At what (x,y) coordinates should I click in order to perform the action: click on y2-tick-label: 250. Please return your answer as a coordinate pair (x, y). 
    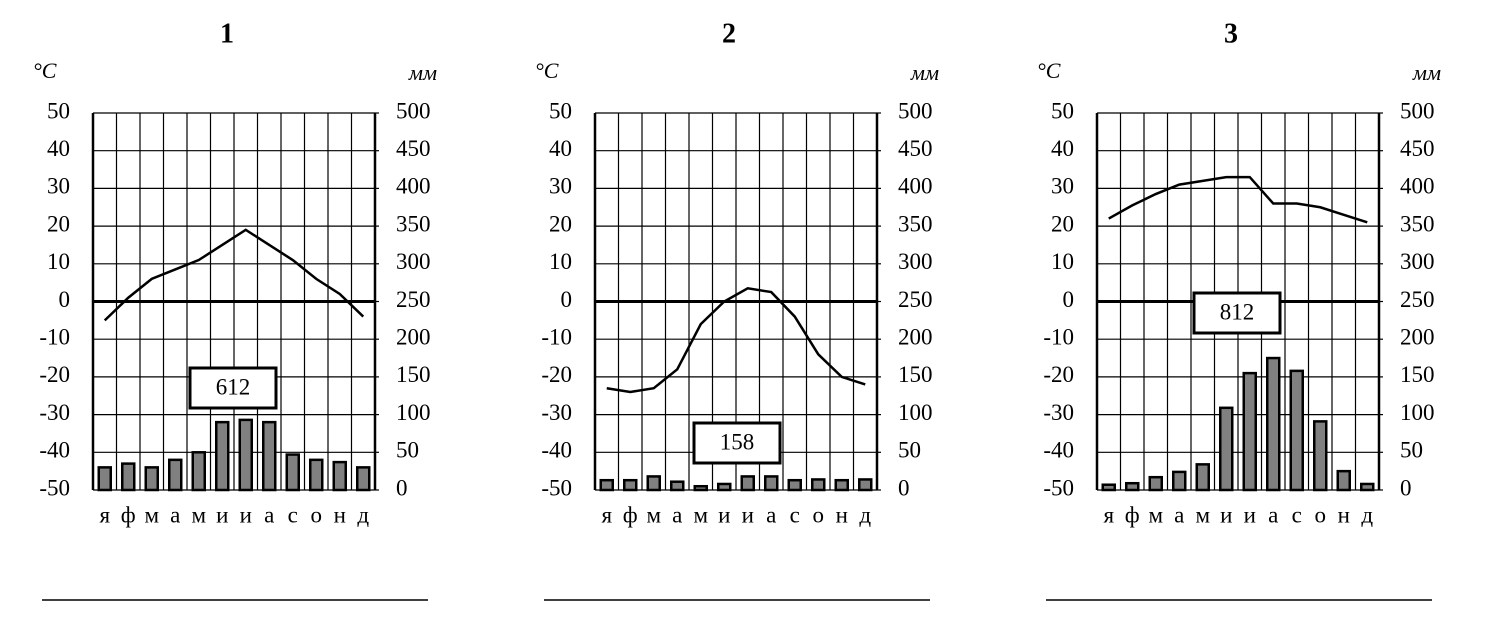
    Looking at the image, I should click on (413, 299).